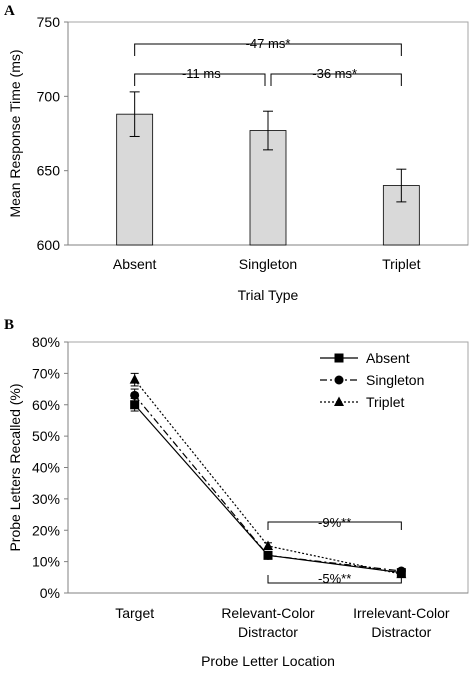  What do you see at coordinates (46, 562) in the screenshot?
I see `panel-b-y-tick-label: 10%` at bounding box center [46, 562].